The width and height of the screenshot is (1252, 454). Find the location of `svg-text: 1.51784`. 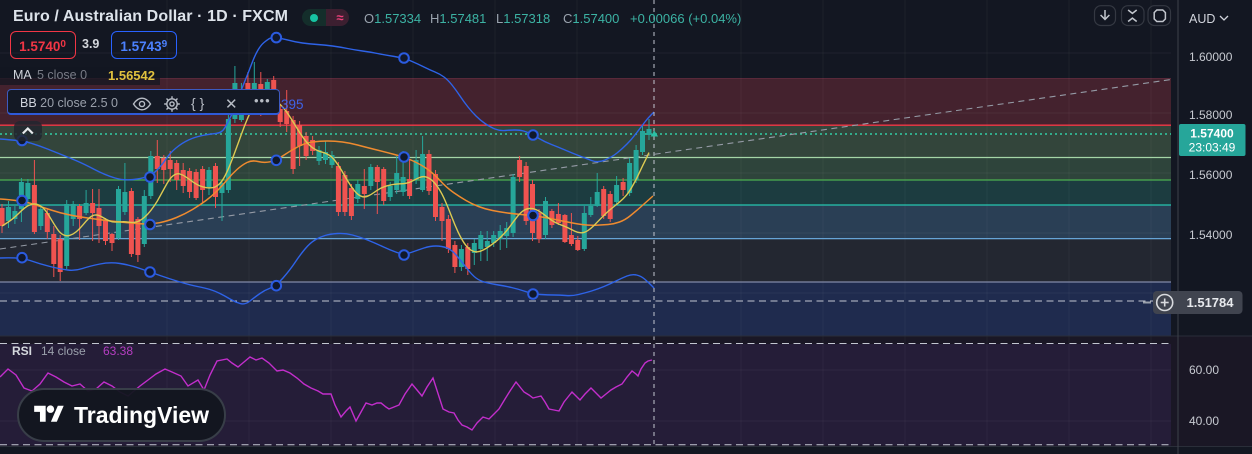

svg-text: 1.51784 is located at coordinates (1211, 302).